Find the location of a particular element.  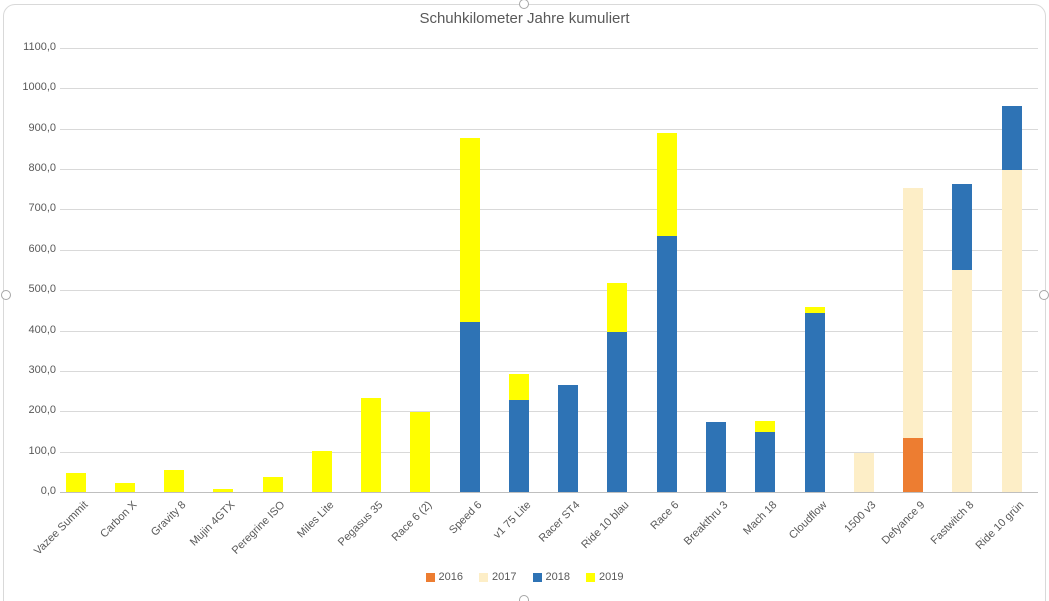

legend-item-2018: 2018 is located at coordinates (551, 577).